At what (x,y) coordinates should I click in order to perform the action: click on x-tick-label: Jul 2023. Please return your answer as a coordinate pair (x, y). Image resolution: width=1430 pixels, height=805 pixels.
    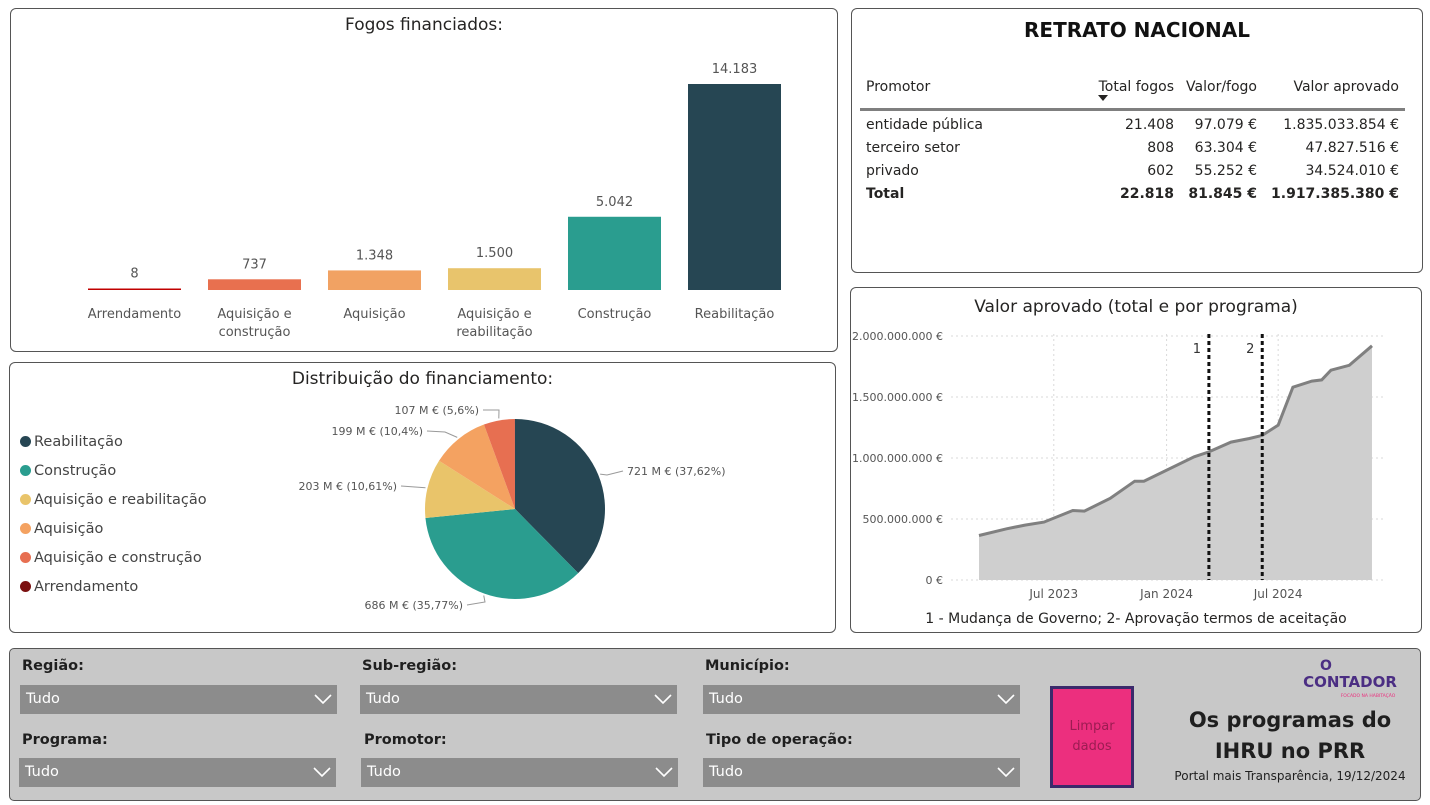
    Looking at the image, I should click on (1053, 594).